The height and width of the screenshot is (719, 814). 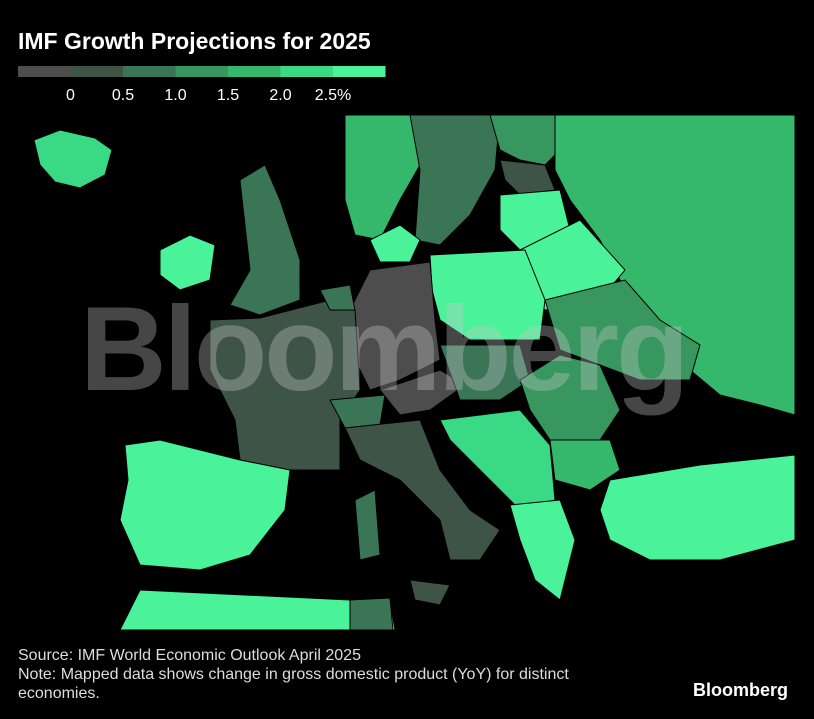 What do you see at coordinates (333, 95) in the screenshot?
I see `legend-label: 2.5%` at bounding box center [333, 95].